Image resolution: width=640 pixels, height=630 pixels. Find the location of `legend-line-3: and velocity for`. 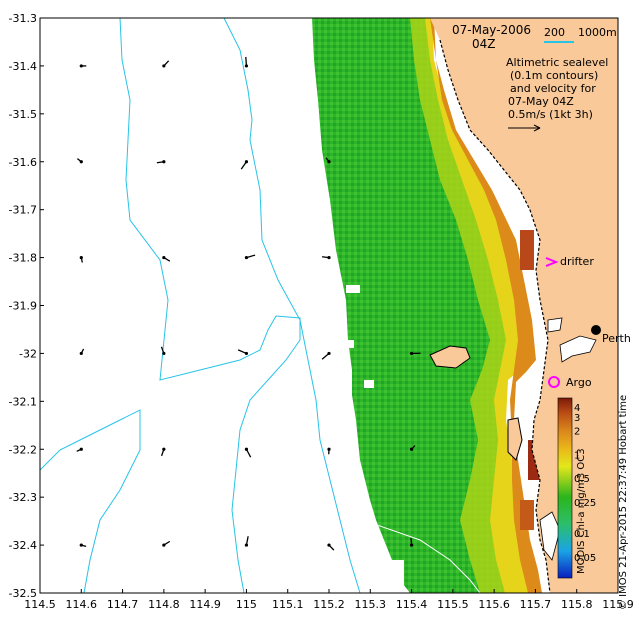

legend-line-3: and velocity for is located at coordinates (553, 88).